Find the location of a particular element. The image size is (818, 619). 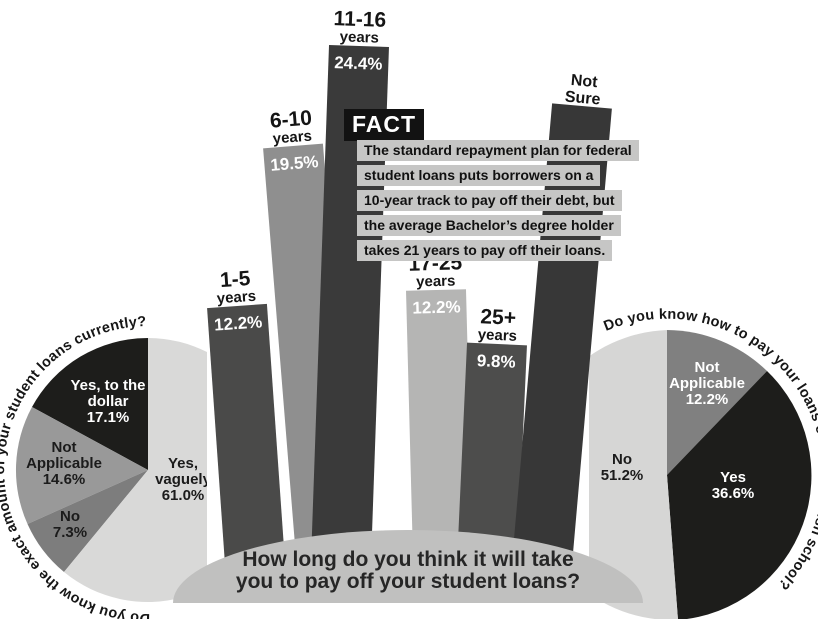

bar-6-10-label-1: 6-10 is located at coordinates (291, 119).